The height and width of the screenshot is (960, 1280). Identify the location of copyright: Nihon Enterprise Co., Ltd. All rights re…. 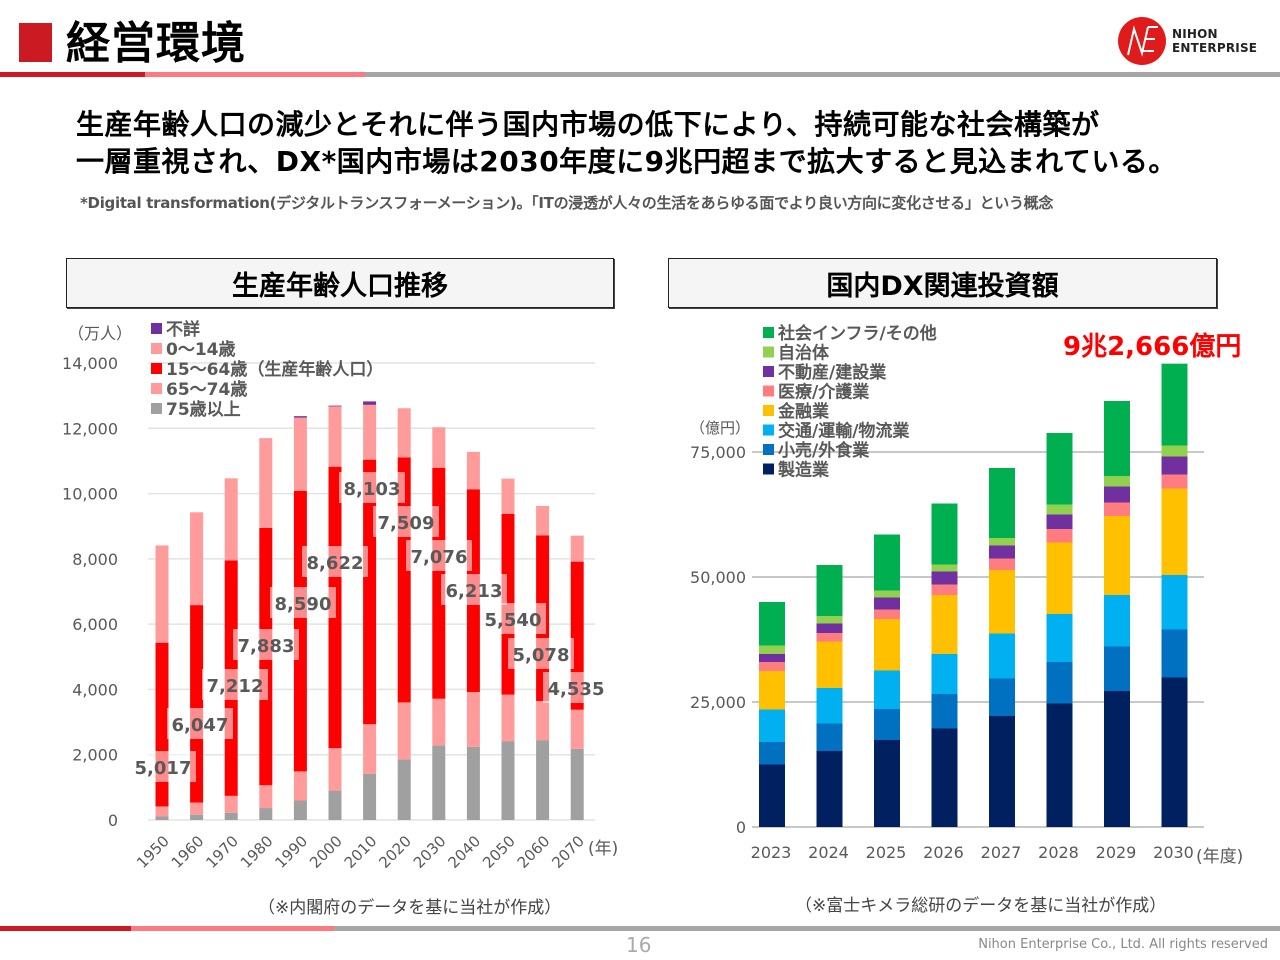
(1123, 944).